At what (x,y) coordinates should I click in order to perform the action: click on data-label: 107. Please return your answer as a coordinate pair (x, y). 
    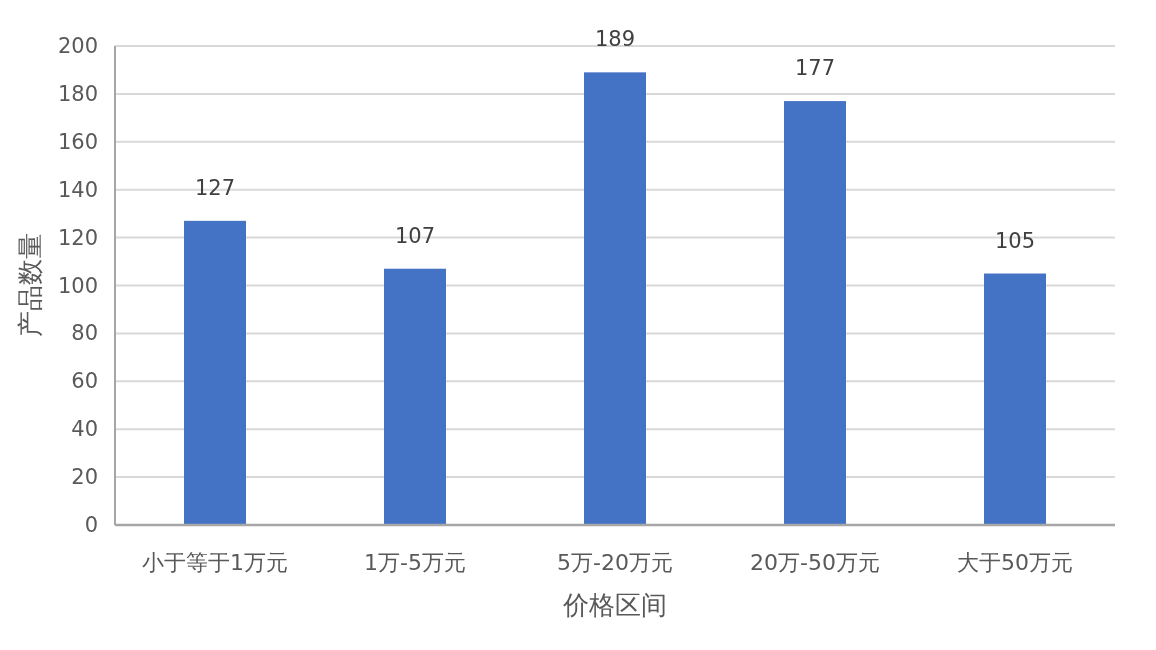
    Looking at the image, I should click on (415, 235).